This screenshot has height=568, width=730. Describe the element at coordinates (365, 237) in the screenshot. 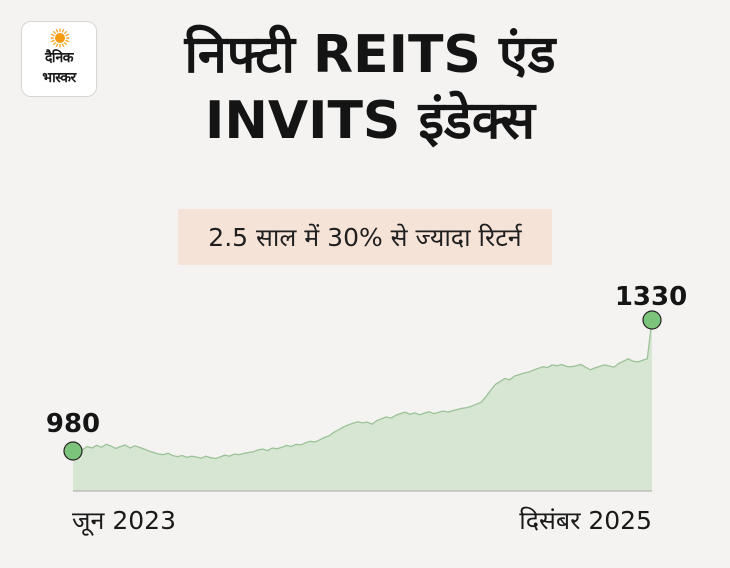

I see `chart-subtitle: 2.5 साल में 30% से ज्यादा रिटर्न` at that location.